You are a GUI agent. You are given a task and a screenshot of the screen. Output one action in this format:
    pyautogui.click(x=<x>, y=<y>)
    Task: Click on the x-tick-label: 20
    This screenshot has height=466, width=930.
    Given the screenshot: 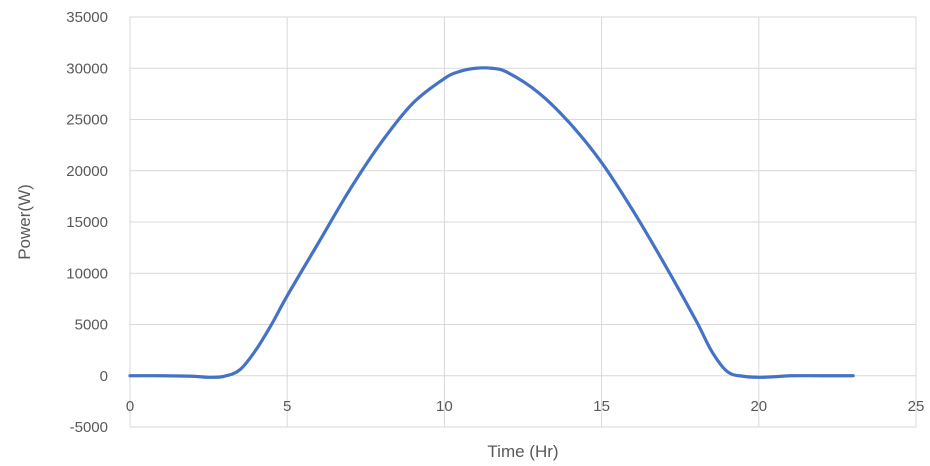 What is the action you would take?
    pyautogui.click(x=758, y=406)
    